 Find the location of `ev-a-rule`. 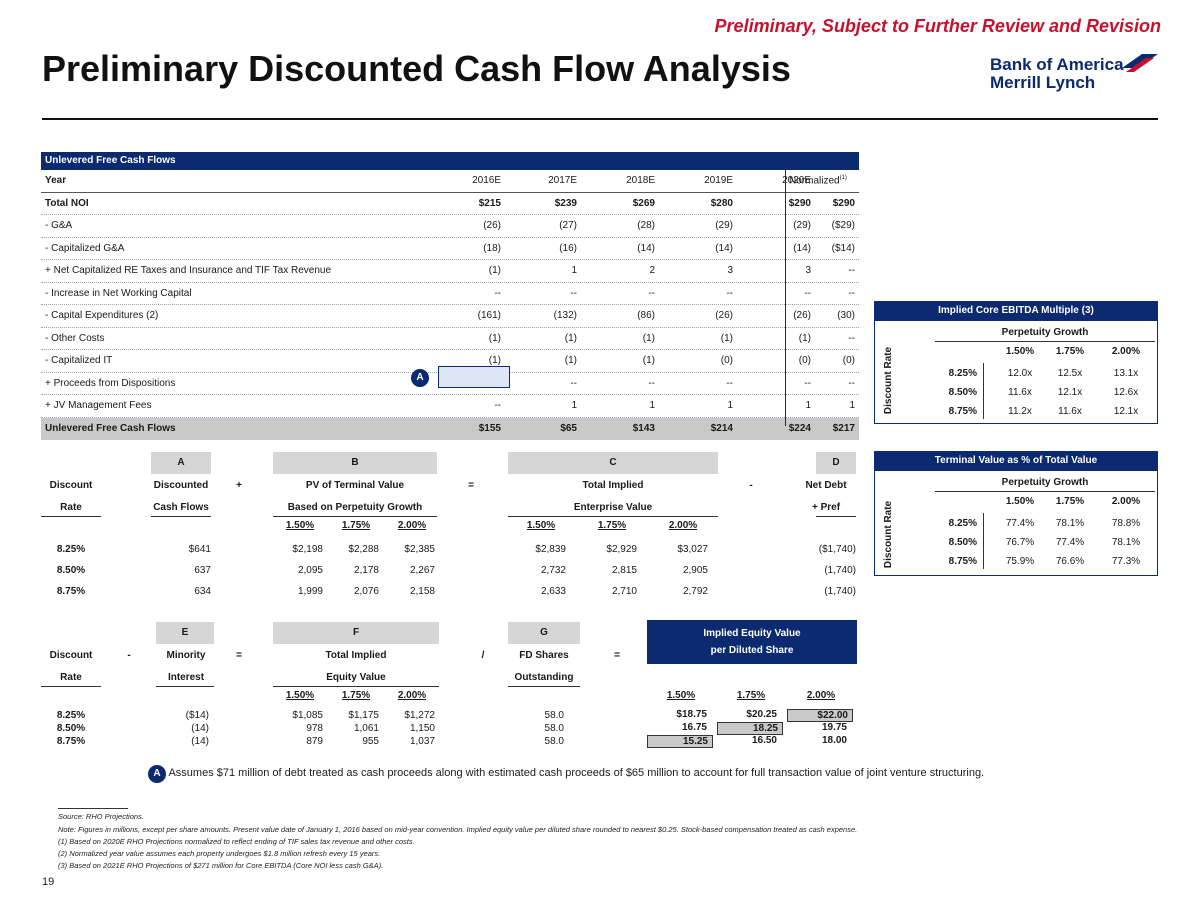

ev-a-rule is located at coordinates (181, 516).